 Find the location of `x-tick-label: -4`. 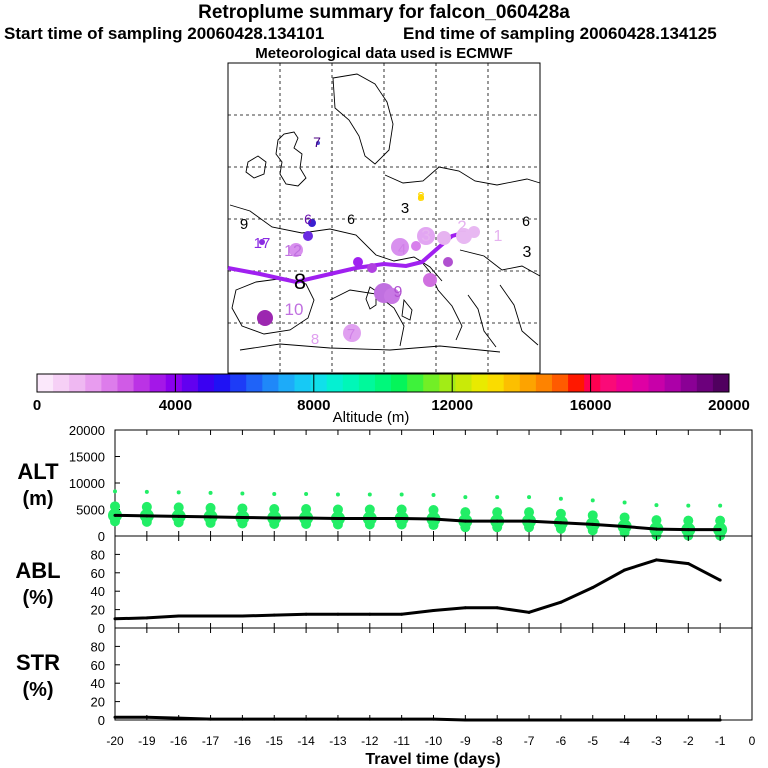

x-tick-label: -4 is located at coordinates (624, 741).